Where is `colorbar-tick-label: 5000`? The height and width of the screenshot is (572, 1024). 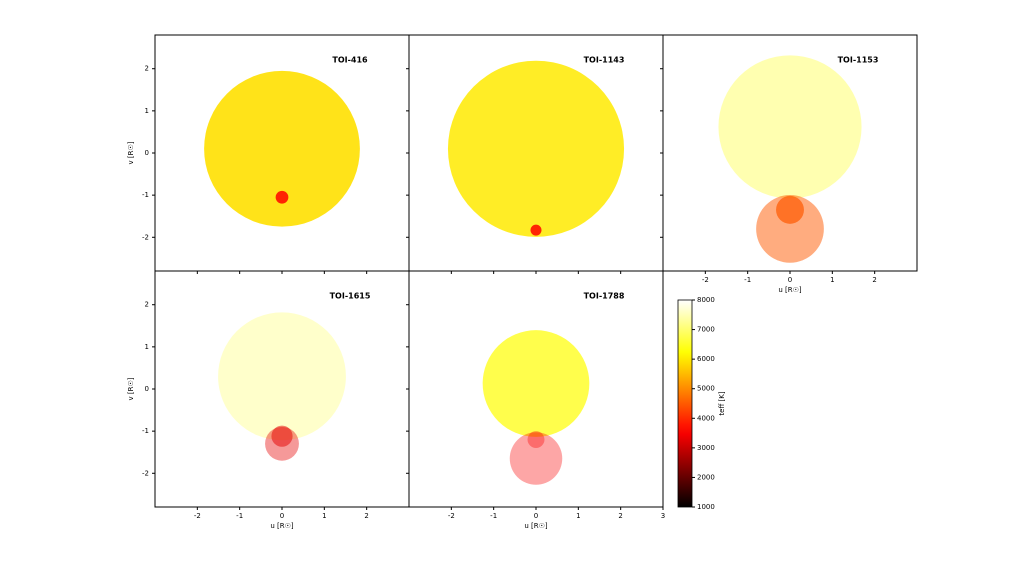
colorbar-tick-label: 5000 is located at coordinates (706, 389).